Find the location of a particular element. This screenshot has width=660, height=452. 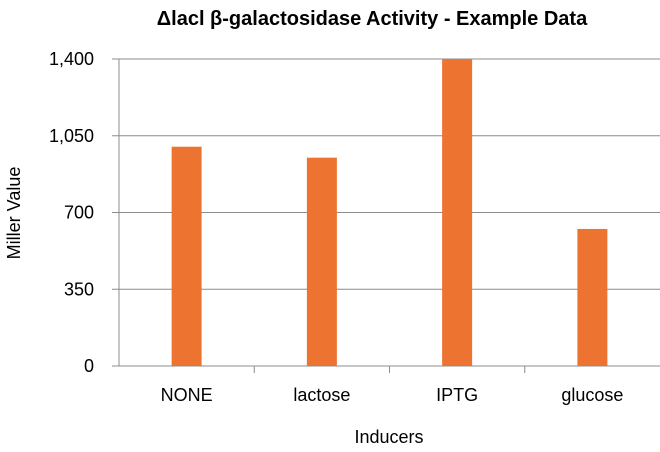

y-tick-label: 0 is located at coordinates (89, 366).